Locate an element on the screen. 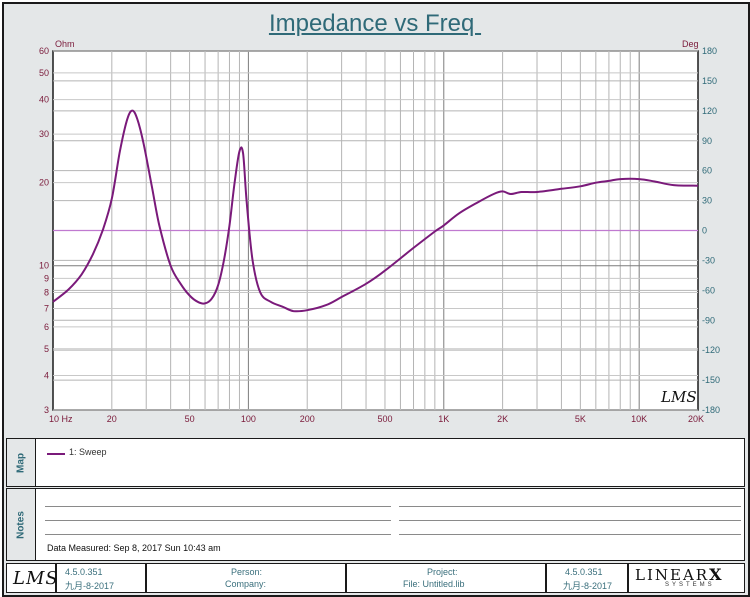 Image resolution: width=750 pixels, height=597 pixels. footer-company: Company: is located at coordinates (246, 584).